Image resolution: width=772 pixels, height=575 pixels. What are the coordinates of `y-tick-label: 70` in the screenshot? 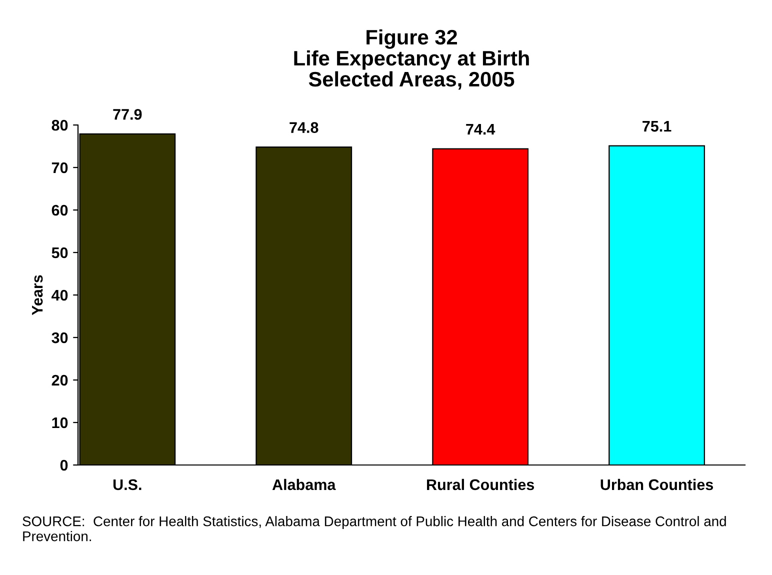 It's located at (60, 168).